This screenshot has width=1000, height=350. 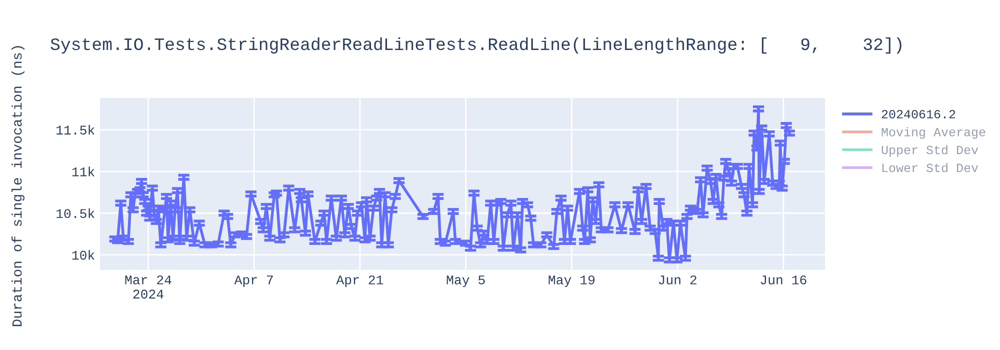 I want to click on x-tick-label: Apr 21, so click(x=360, y=281).